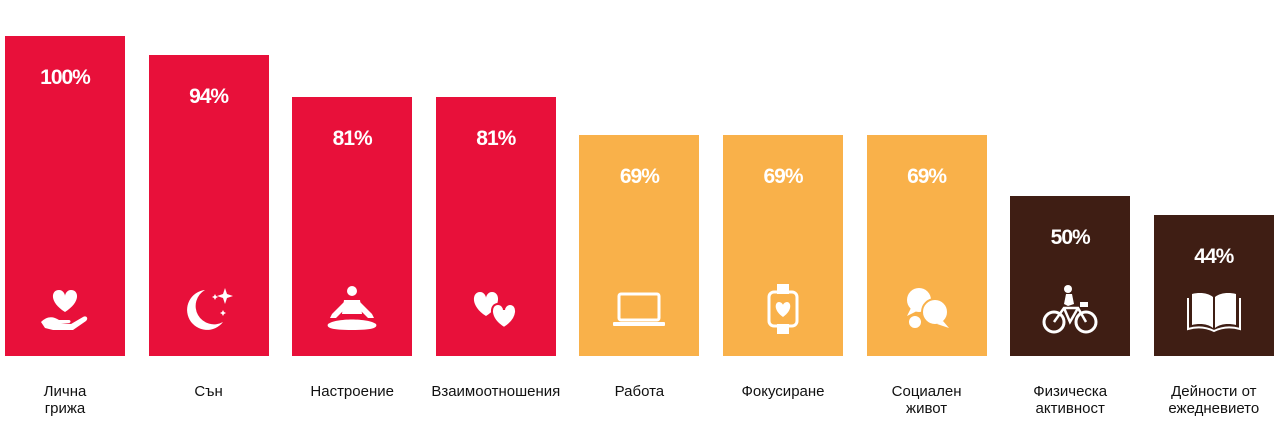 The image size is (1280, 426). I want to click on two-hearts-icon, so click(496, 309).